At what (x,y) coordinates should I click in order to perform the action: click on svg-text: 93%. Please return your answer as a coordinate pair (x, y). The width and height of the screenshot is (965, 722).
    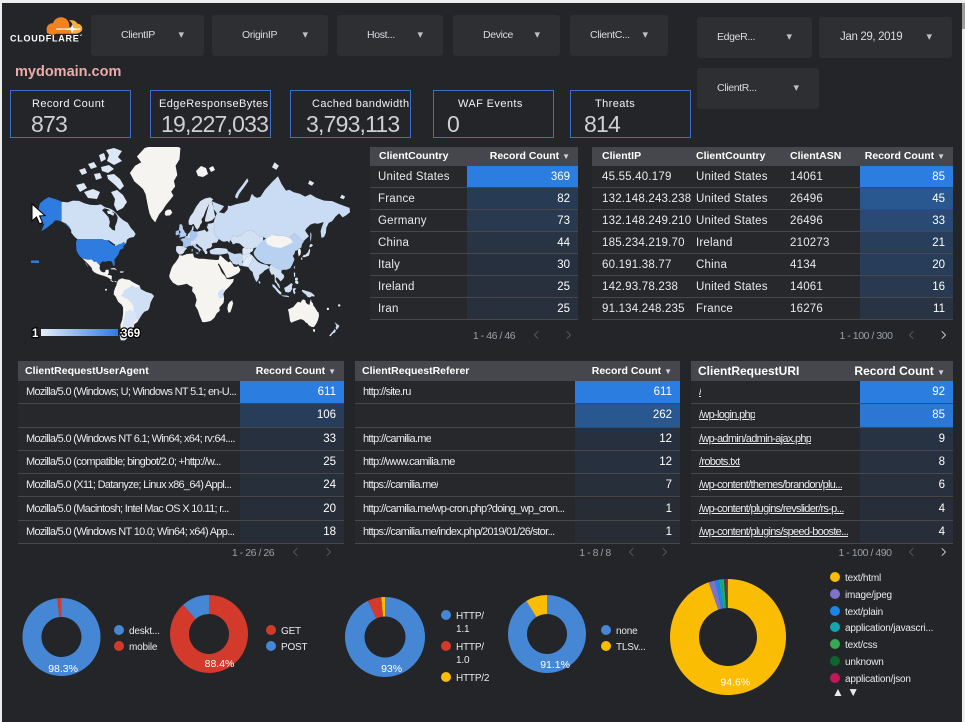
    Looking at the image, I should click on (391, 669).